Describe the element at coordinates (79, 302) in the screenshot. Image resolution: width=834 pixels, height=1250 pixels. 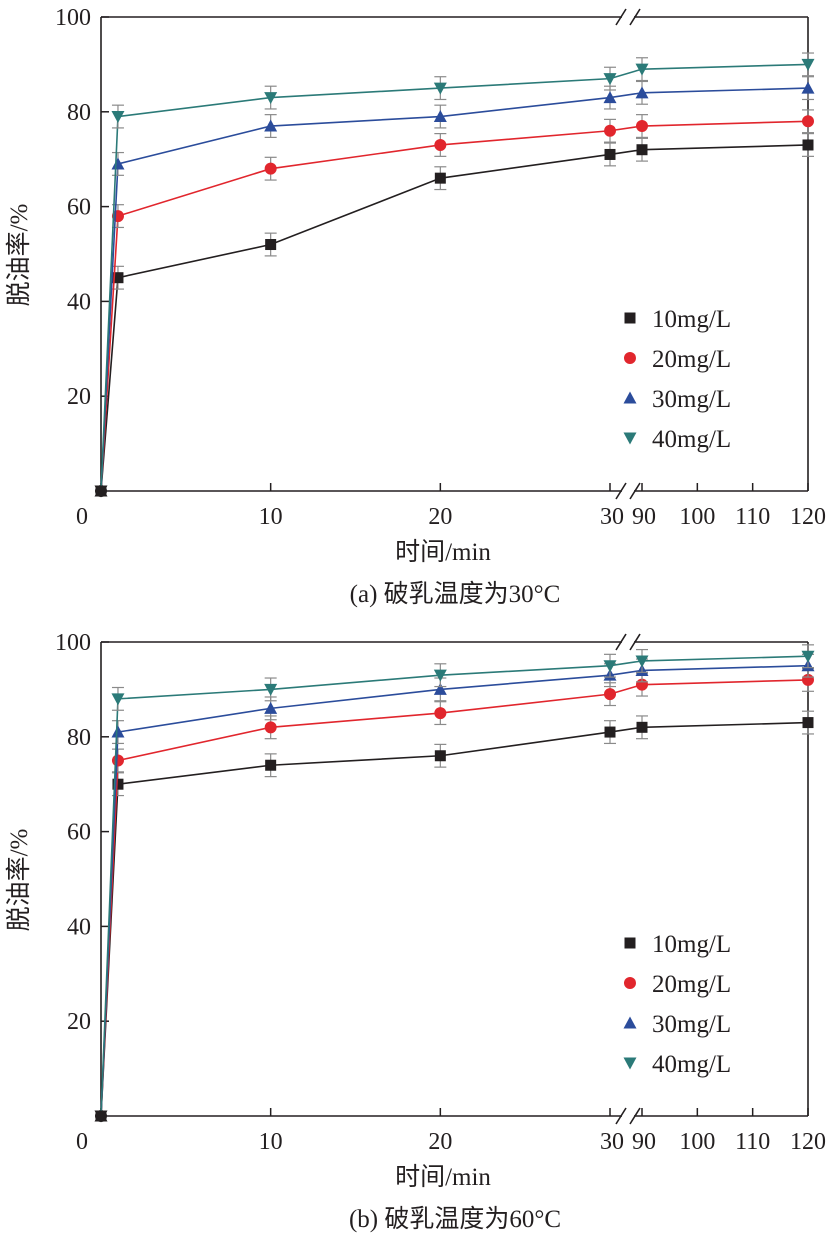
I see `chart-a-y-tick-label: 40` at that location.